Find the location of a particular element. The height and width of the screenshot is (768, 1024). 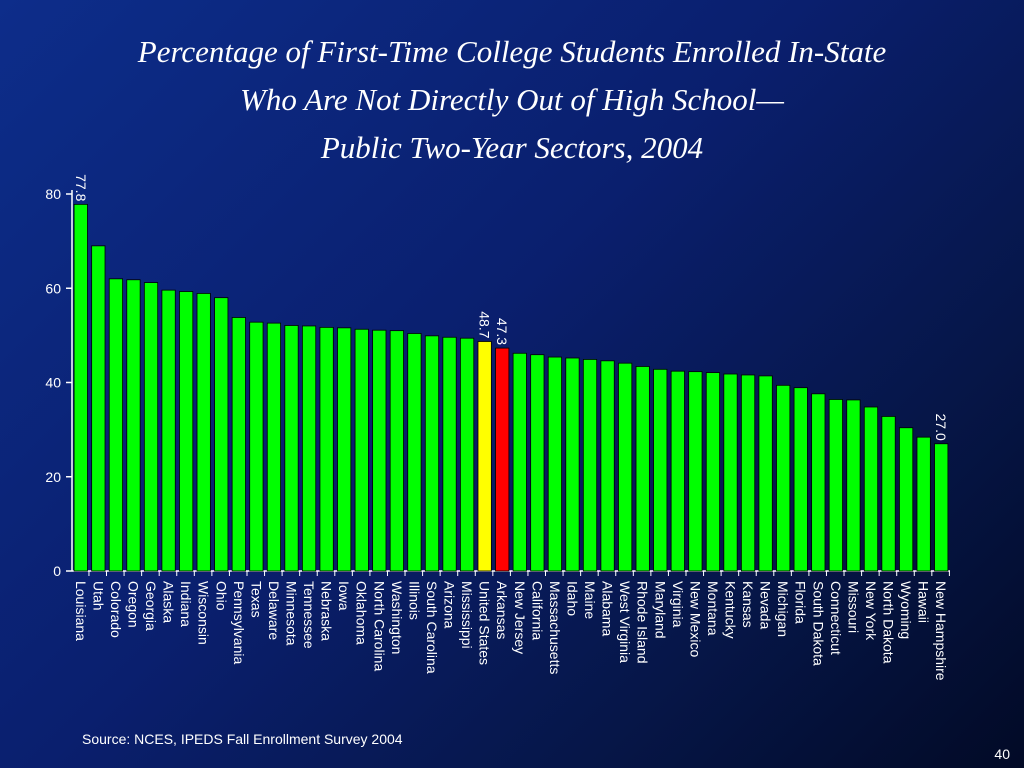

x-tick-label-virginia: Virginia is located at coordinates (678, 604).